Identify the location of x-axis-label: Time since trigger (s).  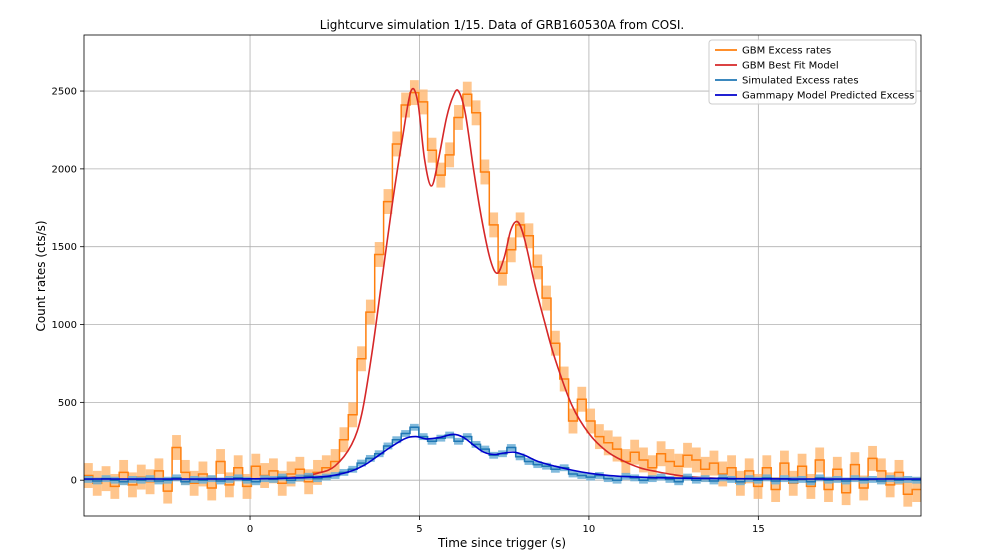
(501, 543).